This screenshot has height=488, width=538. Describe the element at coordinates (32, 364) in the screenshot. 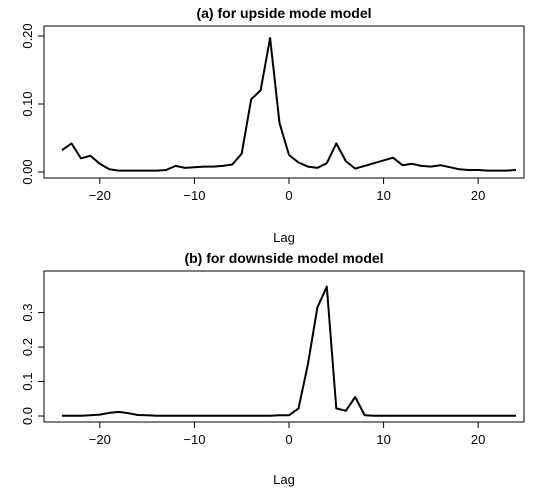

I see `panel-b-y-axis: 0.0 0.1 0.2 0.3` at that location.